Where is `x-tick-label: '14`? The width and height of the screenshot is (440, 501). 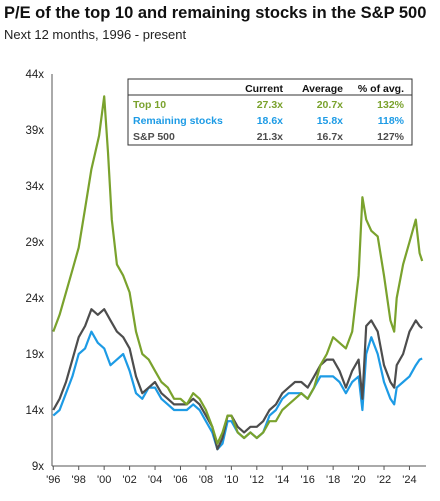
x-tick-label: '14 is located at coordinates (282, 480).